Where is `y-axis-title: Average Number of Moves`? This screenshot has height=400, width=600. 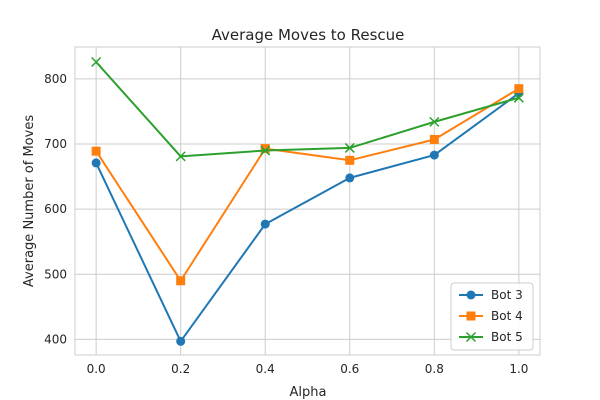 y-axis-title: Average Number of Moves is located at coordinates (29, 201).